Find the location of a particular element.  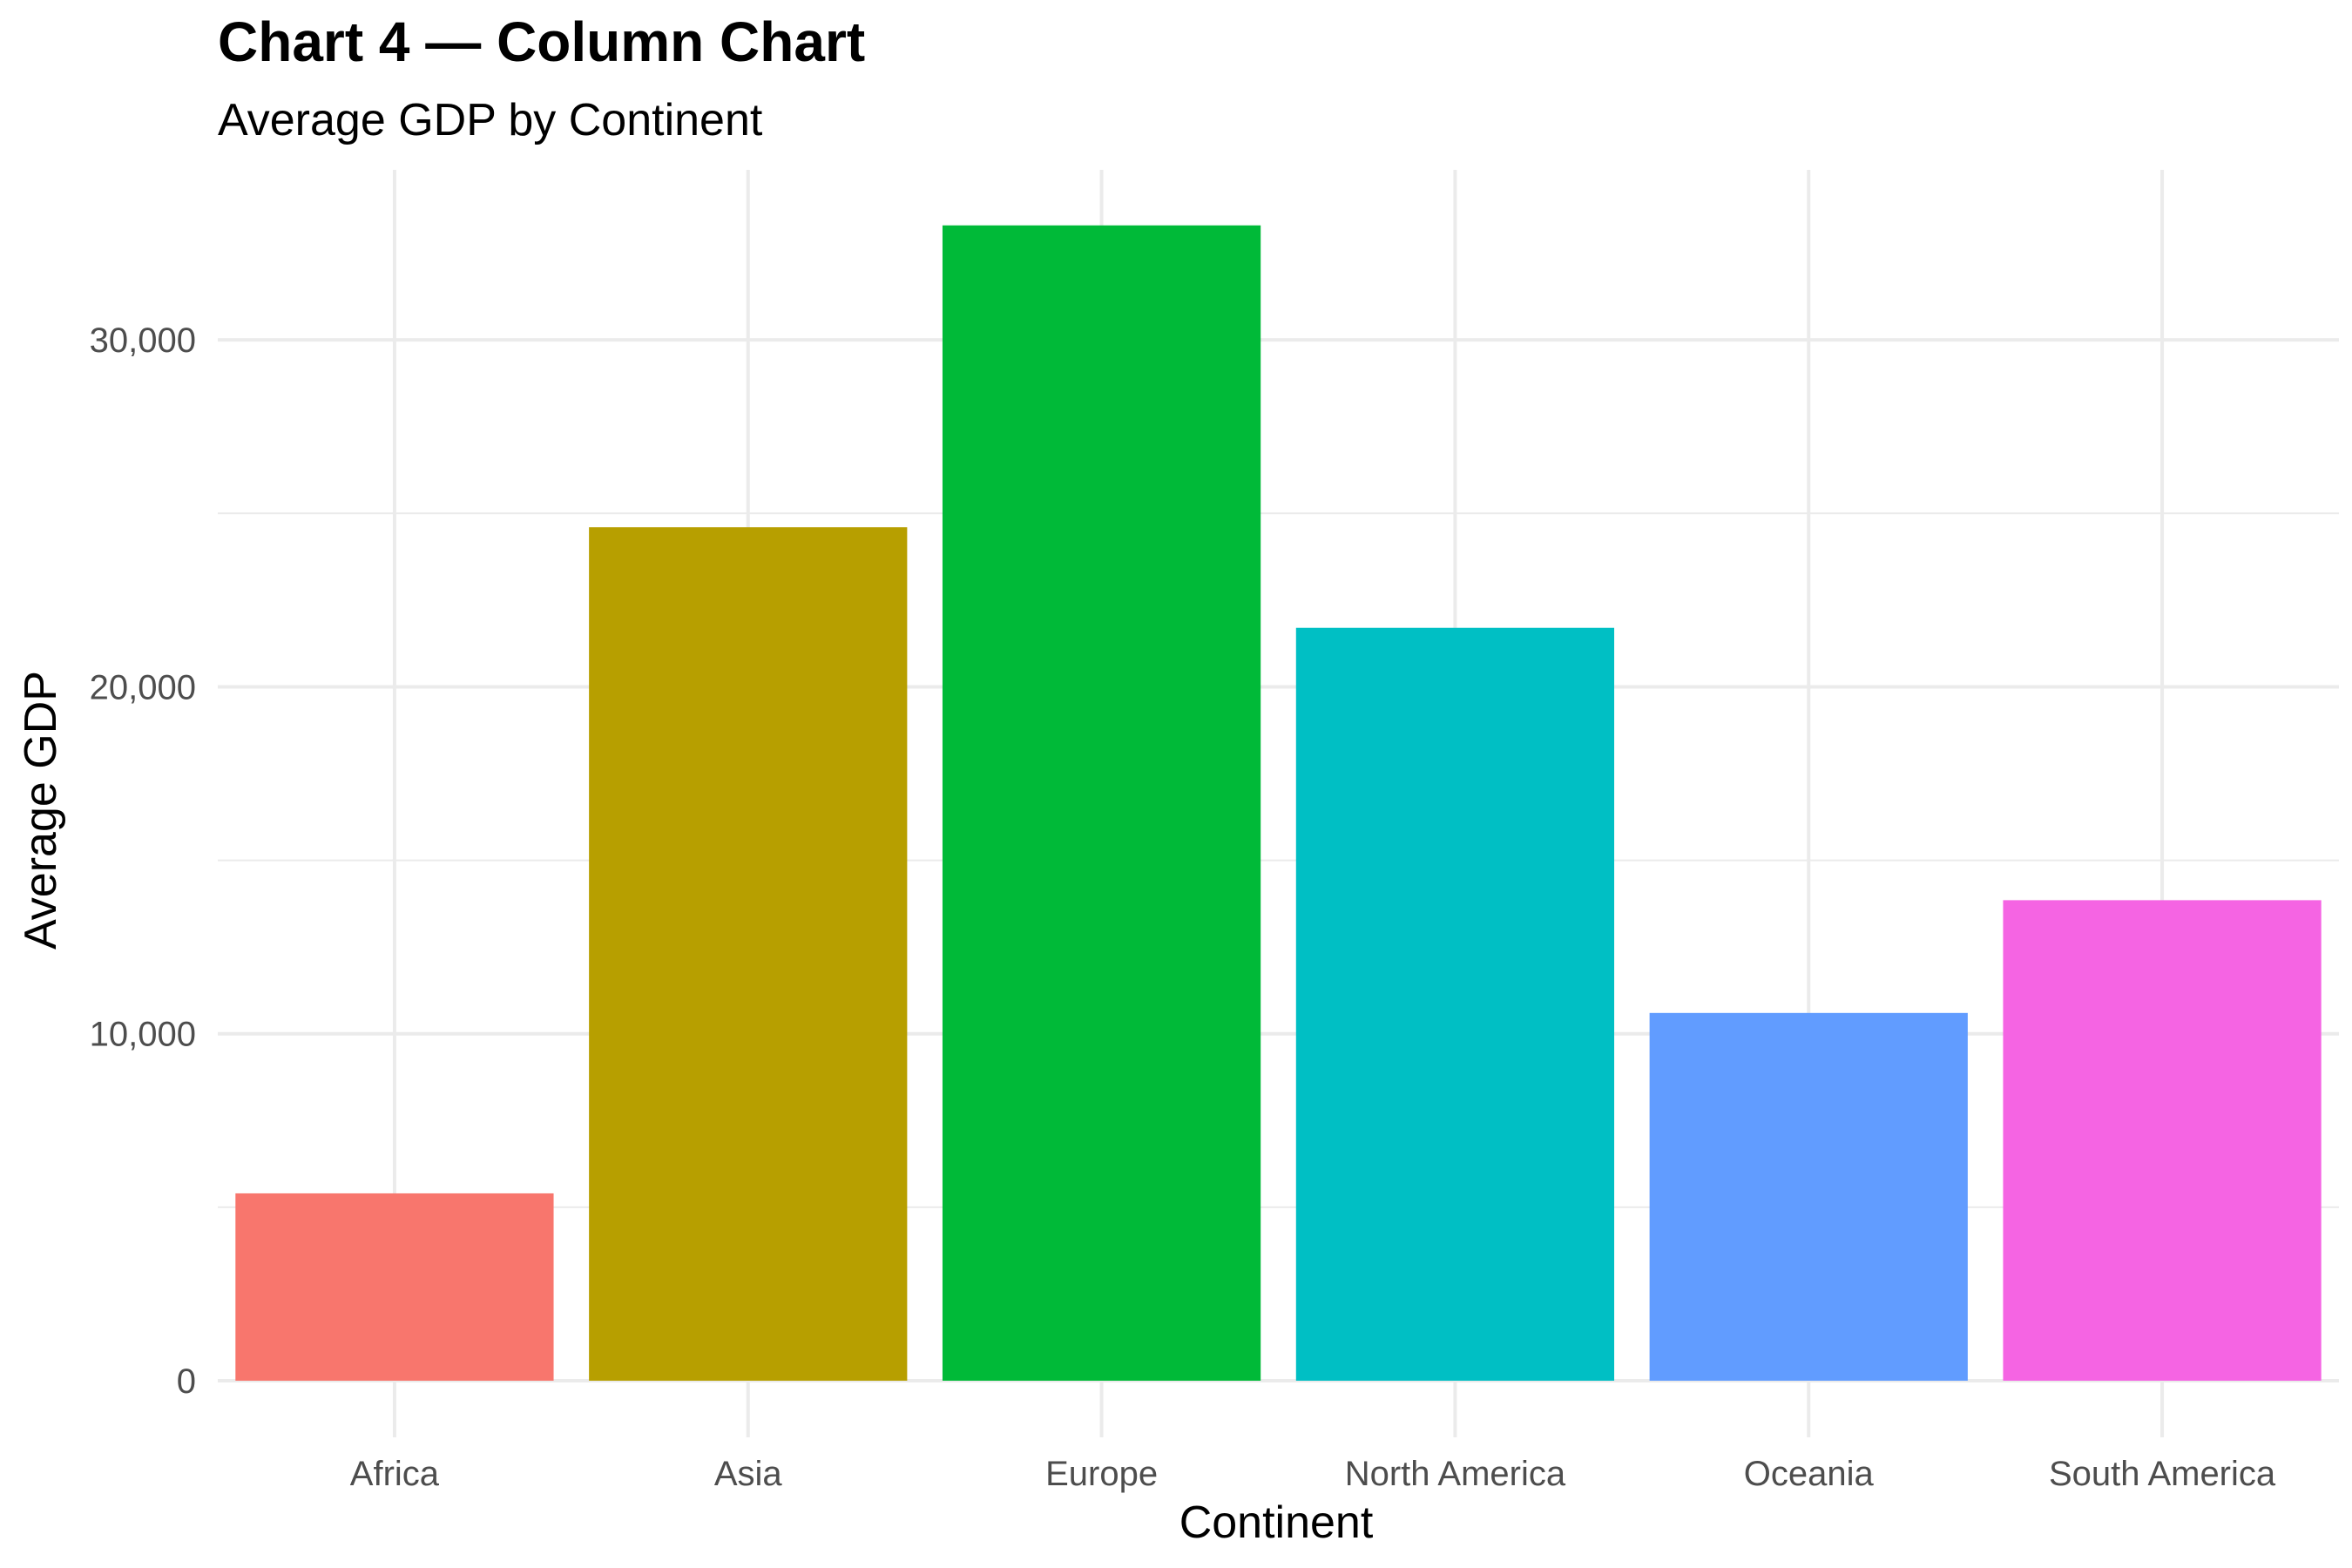

y-tick-label: 20,000 is located at coordinates (143, 687).